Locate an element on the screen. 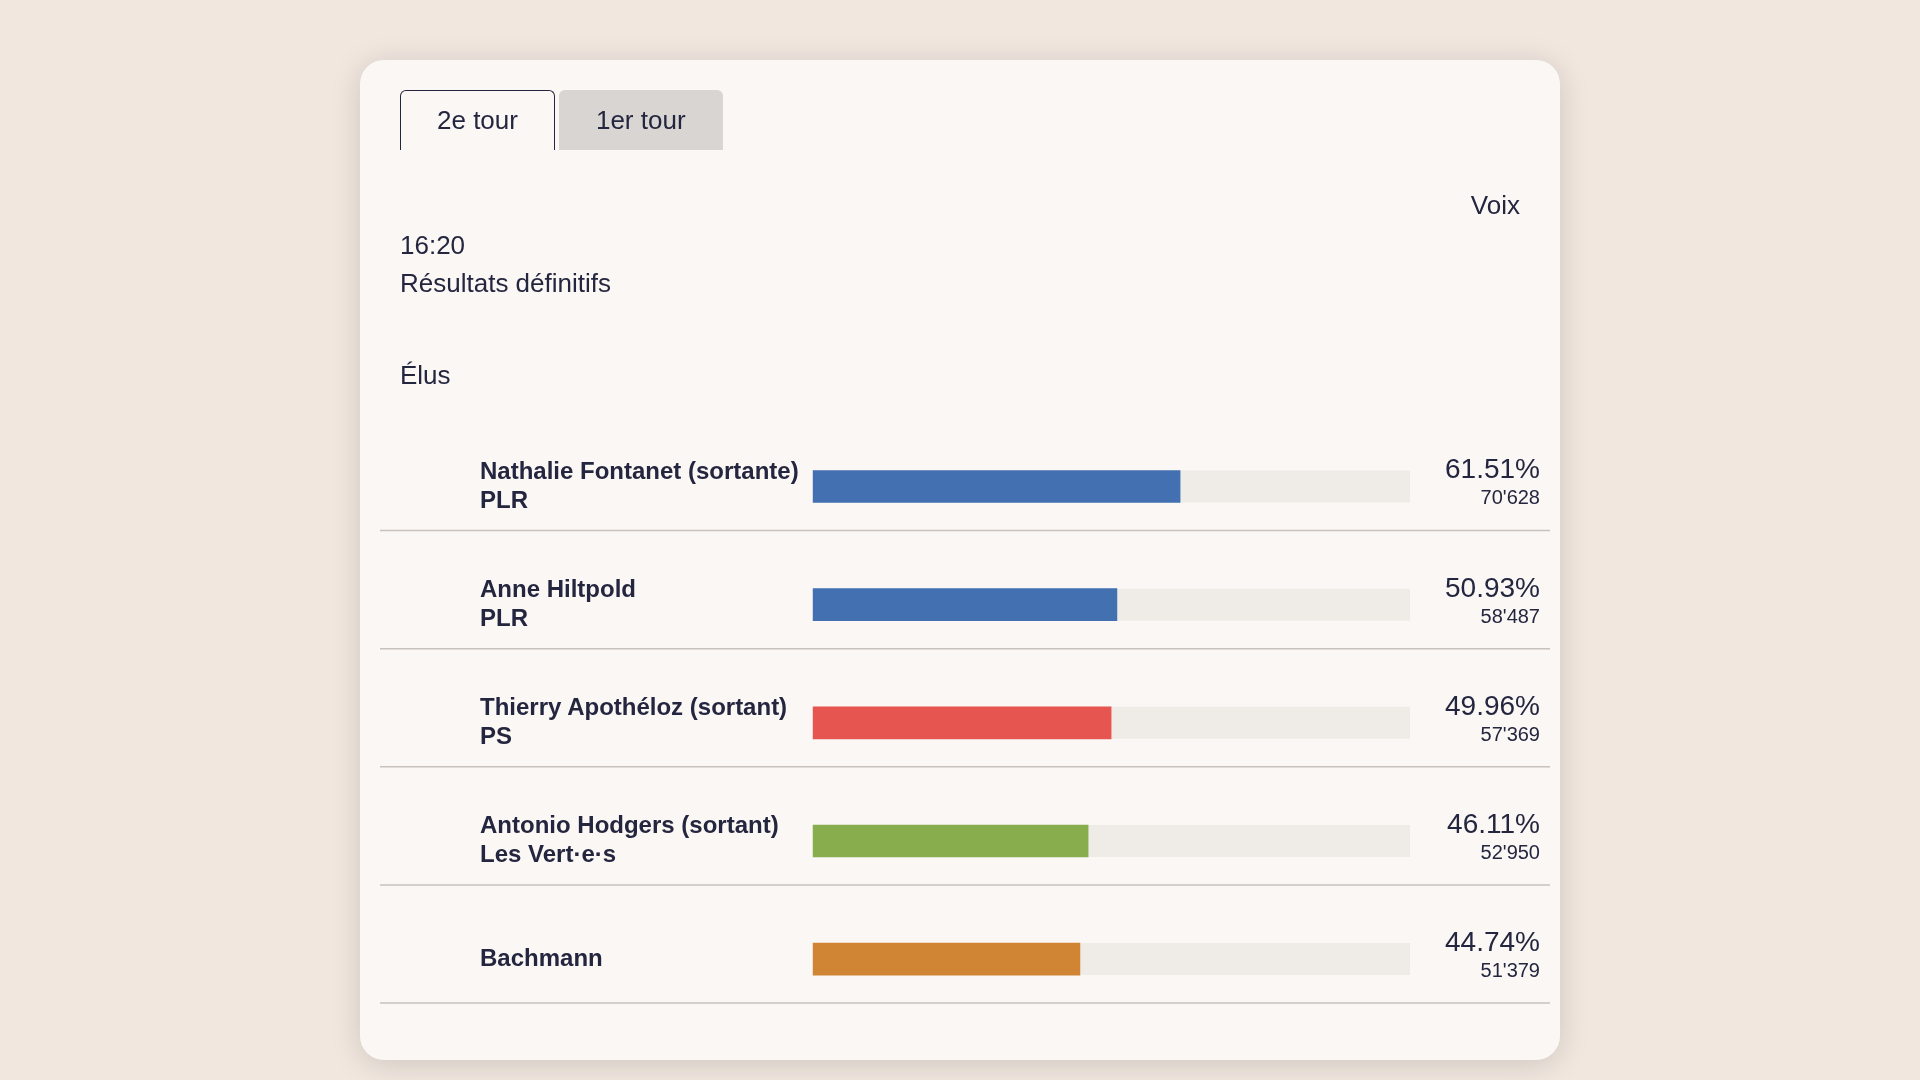 This screenshot has width=1920, height=1080. text: 2e tour is located at coordinates (477, 120).